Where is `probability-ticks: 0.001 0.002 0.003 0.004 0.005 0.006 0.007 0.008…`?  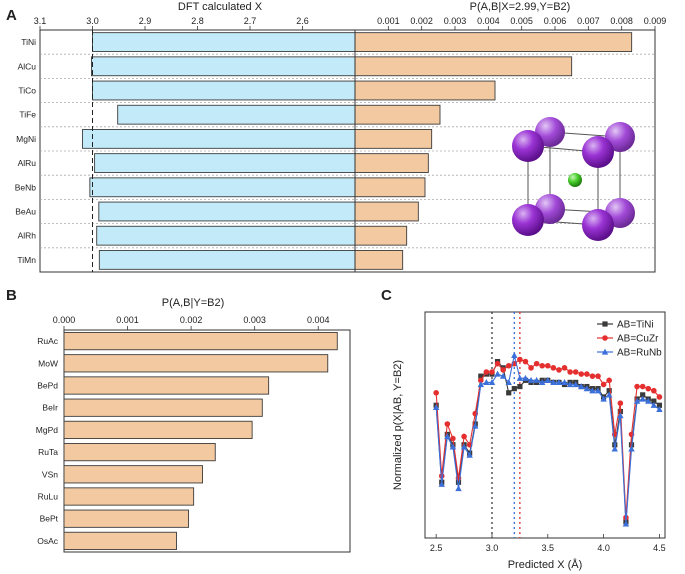 probability-ticks: 0.001 0.002 0.003 0.004 0.005 0.006 0.007 0.008… is located at coordinates (521, 23).